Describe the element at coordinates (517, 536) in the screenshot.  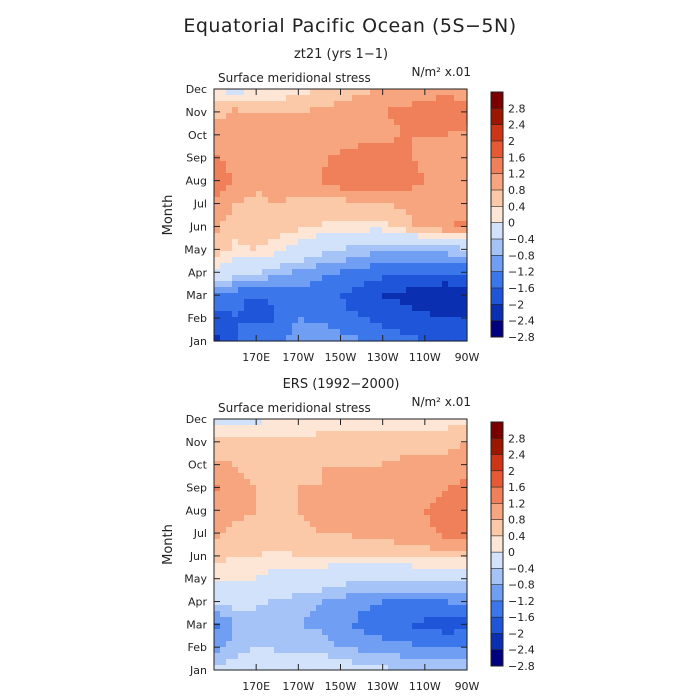
I see `colorbar-label: 0.4` at that location.